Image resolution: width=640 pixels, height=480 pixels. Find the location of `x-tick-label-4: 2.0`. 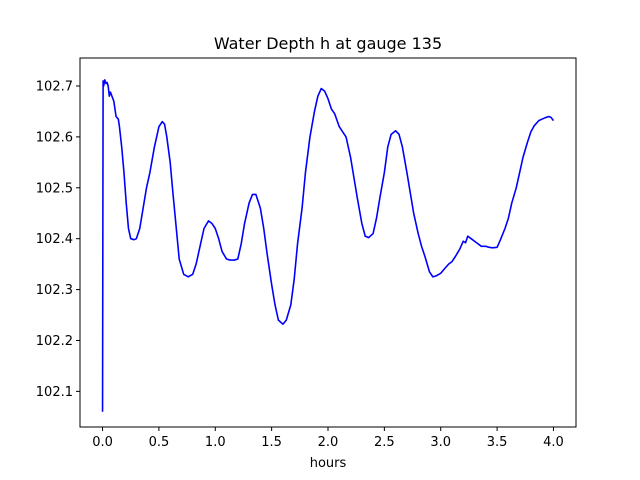

x-tick-label-4: 2.0 is located at coordinates (328, 442).